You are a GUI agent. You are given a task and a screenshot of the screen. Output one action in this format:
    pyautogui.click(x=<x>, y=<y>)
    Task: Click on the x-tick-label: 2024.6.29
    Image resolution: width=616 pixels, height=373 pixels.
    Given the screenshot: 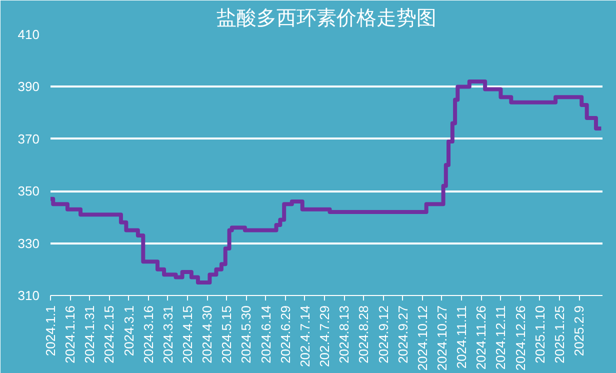 What is the action you would take?
    pyautogui.click(x=285, y=334)
    